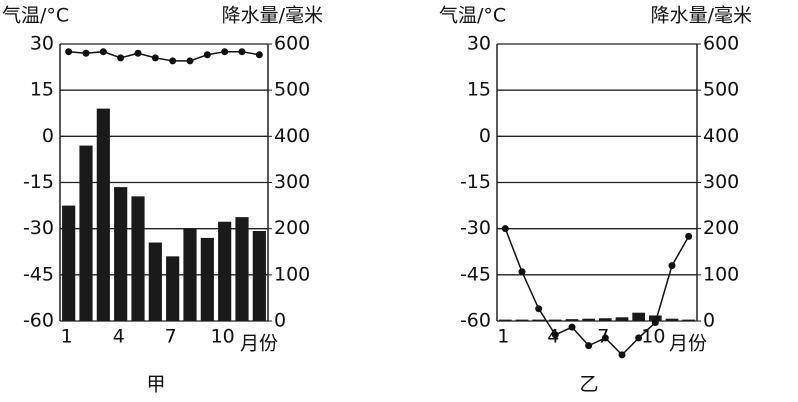 This screenshot has height=402, width=798. Describe the element at coordinates (155, 385) in the screenshot. I see `chart-caption: 甲` at that location.